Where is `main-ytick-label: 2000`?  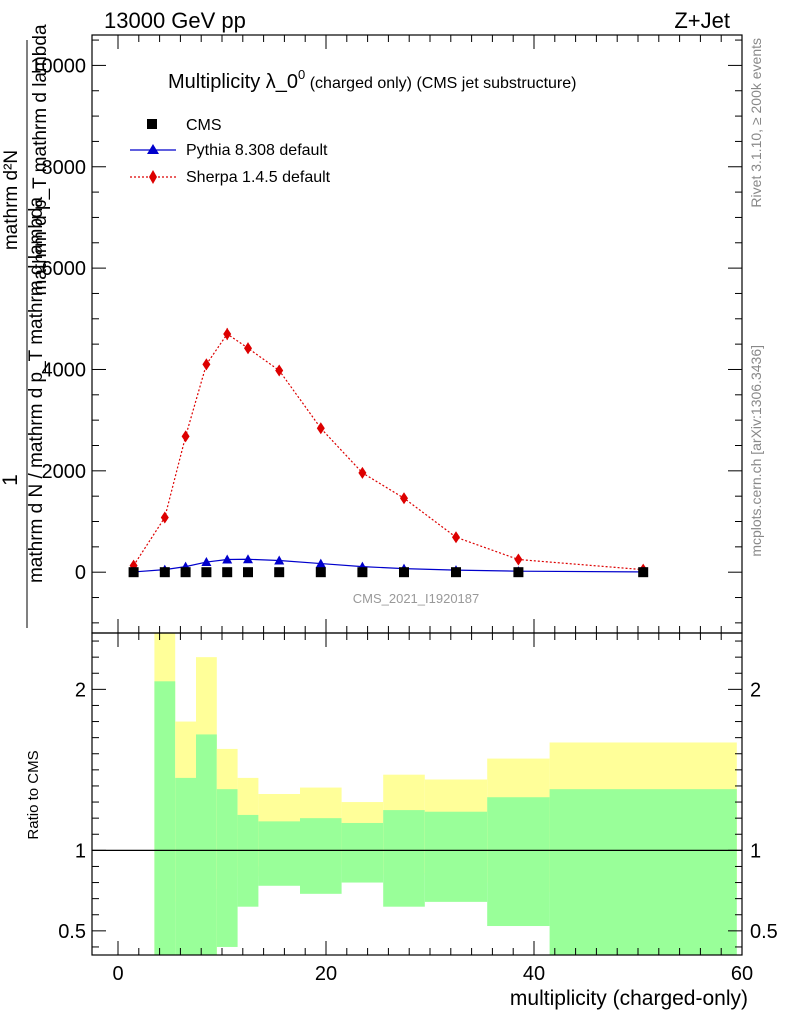 main-ytick-label: 2000 is located at coordinates (64, 472).